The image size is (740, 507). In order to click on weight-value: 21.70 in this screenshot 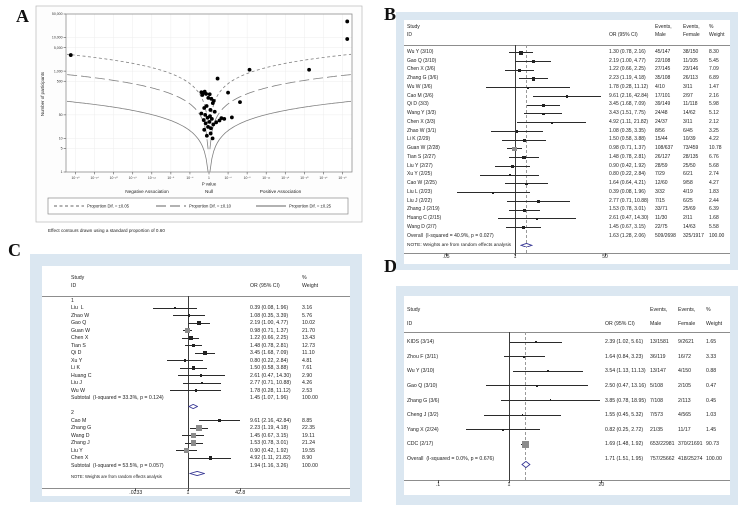, I will do `click(308, 330)`.